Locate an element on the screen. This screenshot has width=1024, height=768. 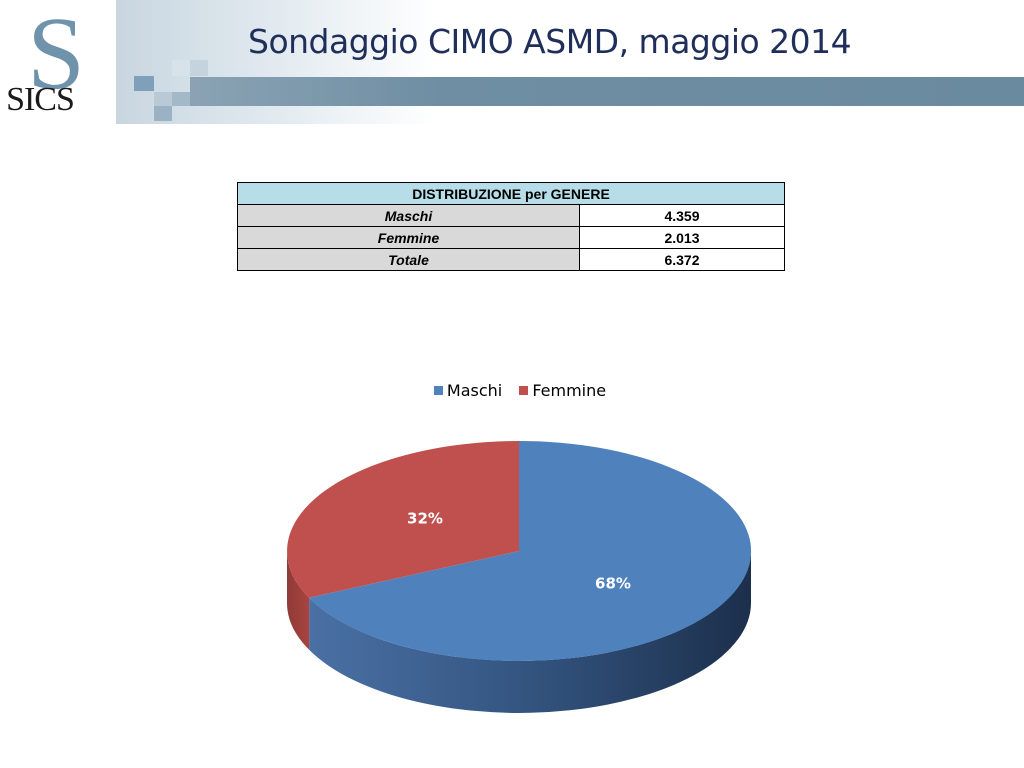
row-label: Totale is located at coordinates (408, 259).